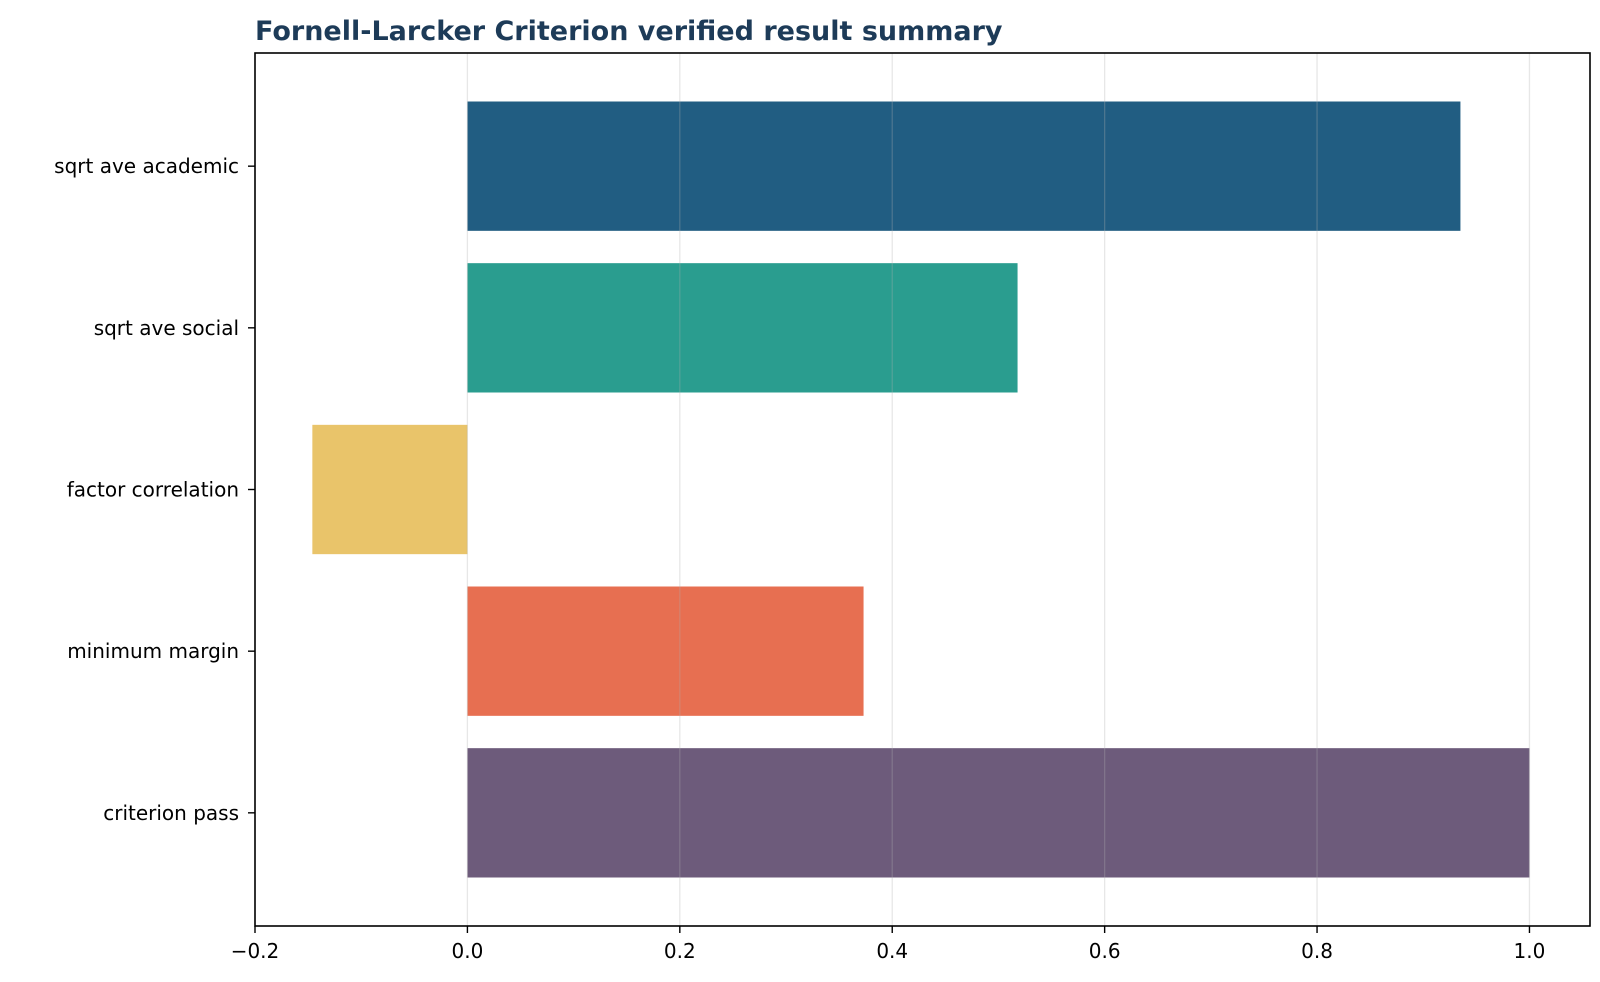  What do you see at coordinates (171, 813) in the screenshot?
I see `y-tick-label: criterion pass` at bounding box center [171, 813].